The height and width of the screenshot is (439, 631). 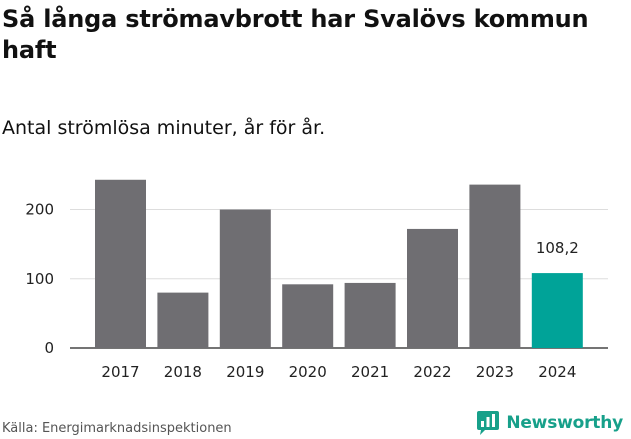 What do you see at coordinates (488, 423) in the screenshot?
I see `newsworthy-logo-icon` at bounding box center [488, 423].